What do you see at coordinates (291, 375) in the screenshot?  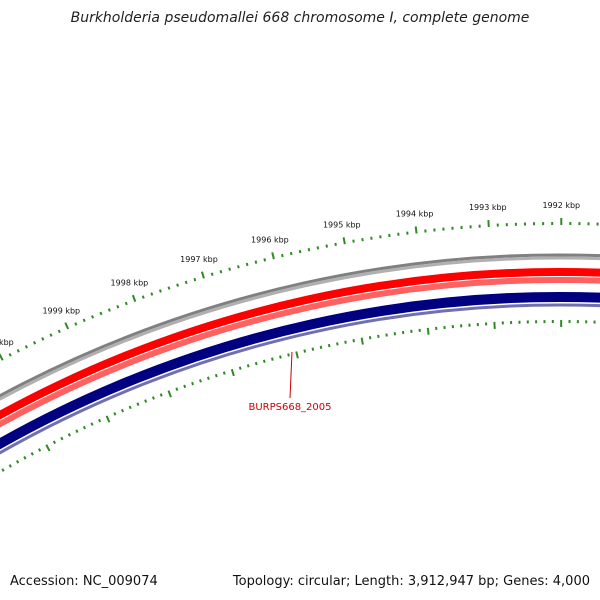 I see `gene-leader-line` at bounding box center [291, 375].